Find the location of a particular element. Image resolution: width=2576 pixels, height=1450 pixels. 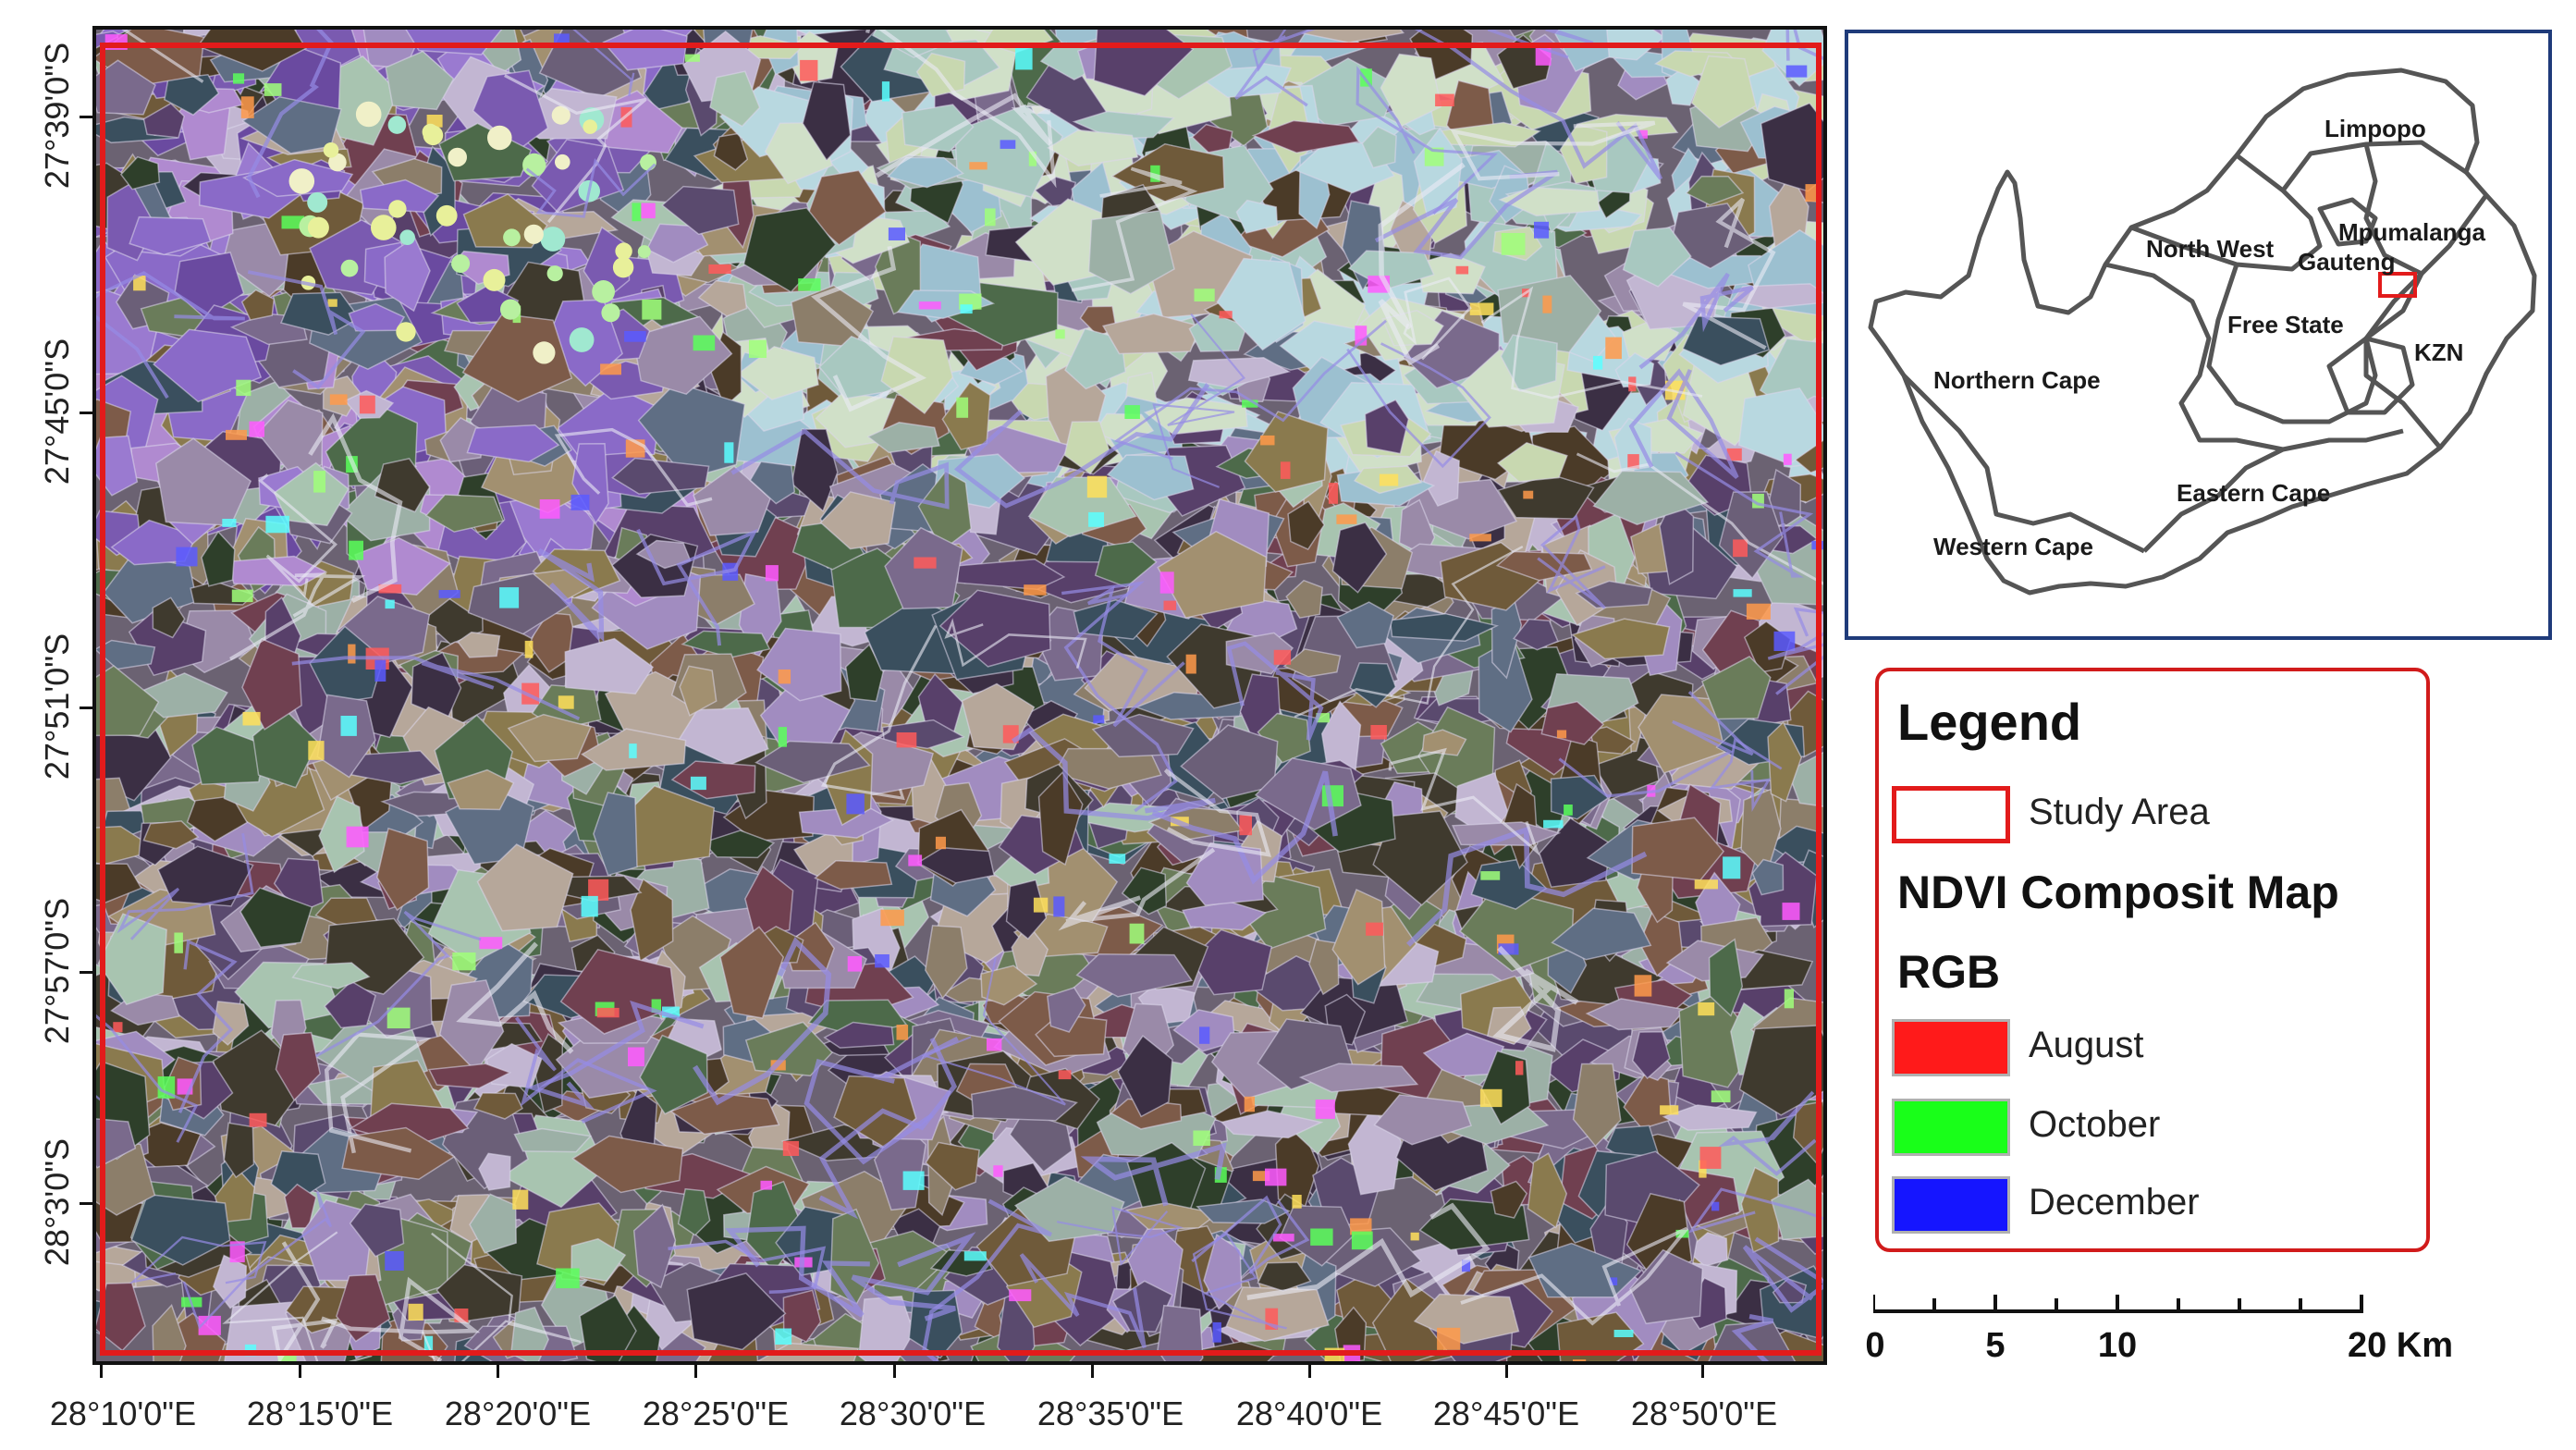

study-area-marker is located at coordinates (2397, 285).